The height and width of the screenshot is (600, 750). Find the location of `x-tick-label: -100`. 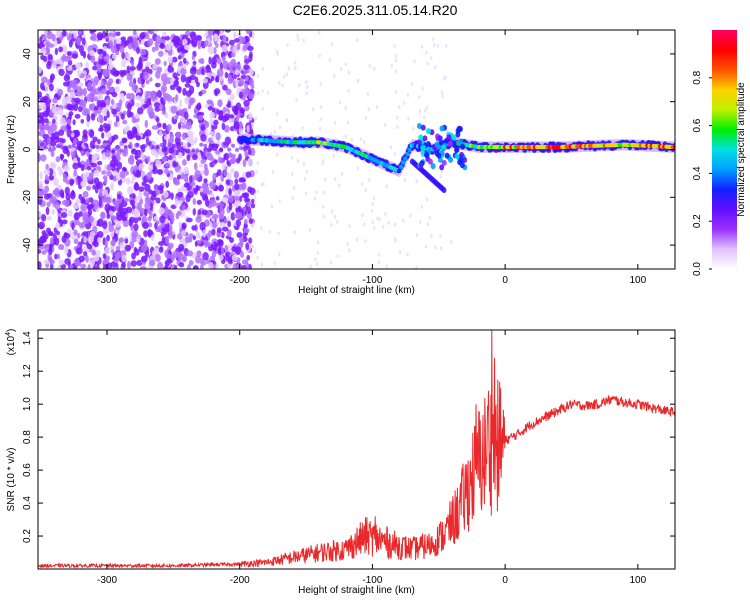

x-tick-label: -100 is located at coordinates (372, 580).